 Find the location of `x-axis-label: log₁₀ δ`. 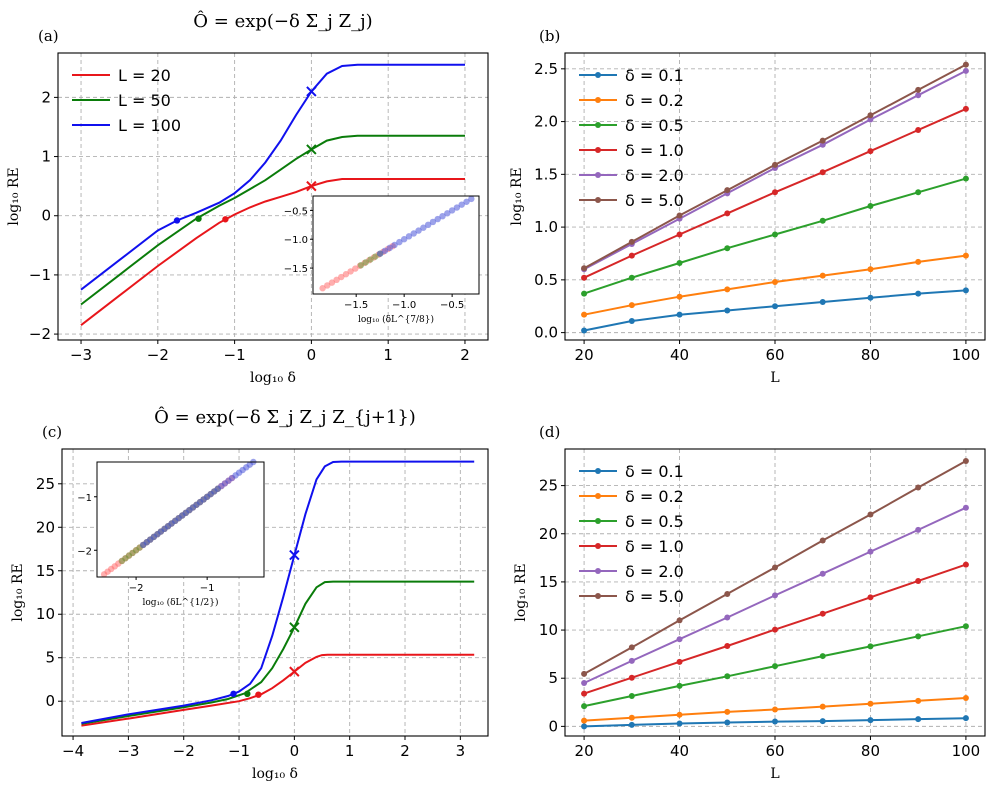

x-axis-label: log₁₀ δ is located at coordinates (273, 378).